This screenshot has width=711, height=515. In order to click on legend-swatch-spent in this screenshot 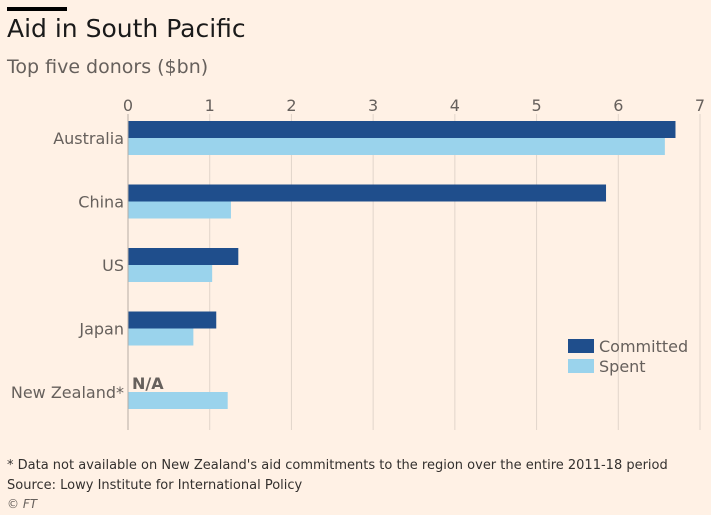, I will do `click(581, 366)`.